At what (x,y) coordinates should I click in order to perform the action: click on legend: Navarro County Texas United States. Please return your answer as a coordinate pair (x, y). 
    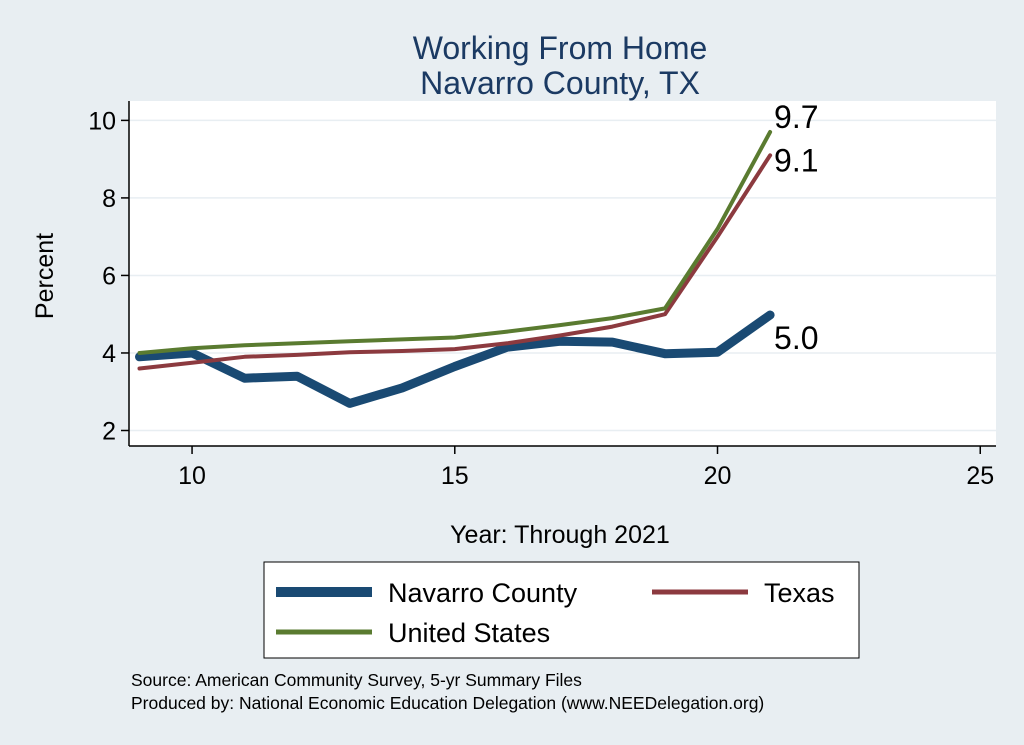
    Looking at the image, I should click on (555, 613).